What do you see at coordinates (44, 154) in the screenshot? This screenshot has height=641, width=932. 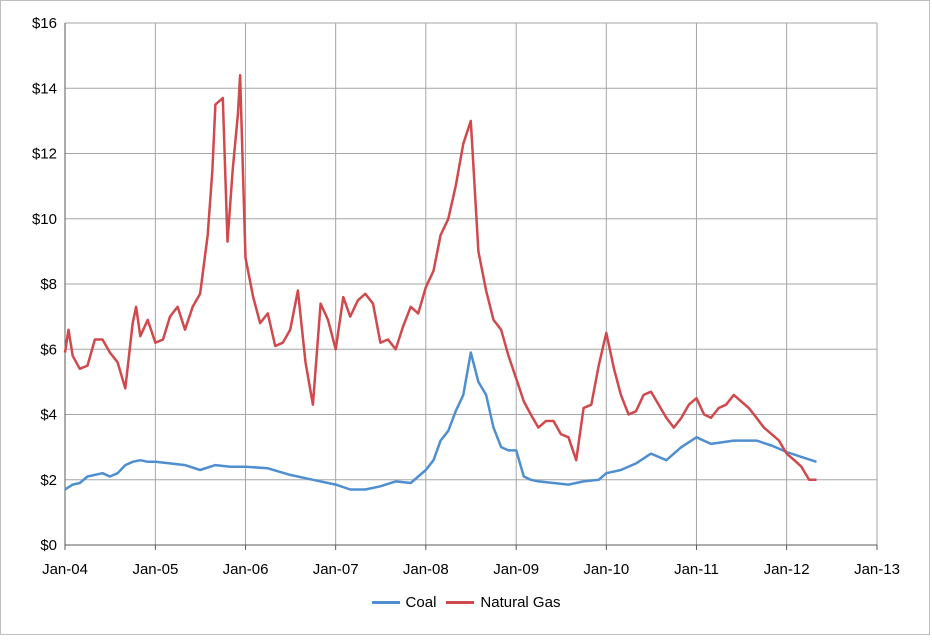 I see `y-tick-label: $12` at bounding box center [44, 154].